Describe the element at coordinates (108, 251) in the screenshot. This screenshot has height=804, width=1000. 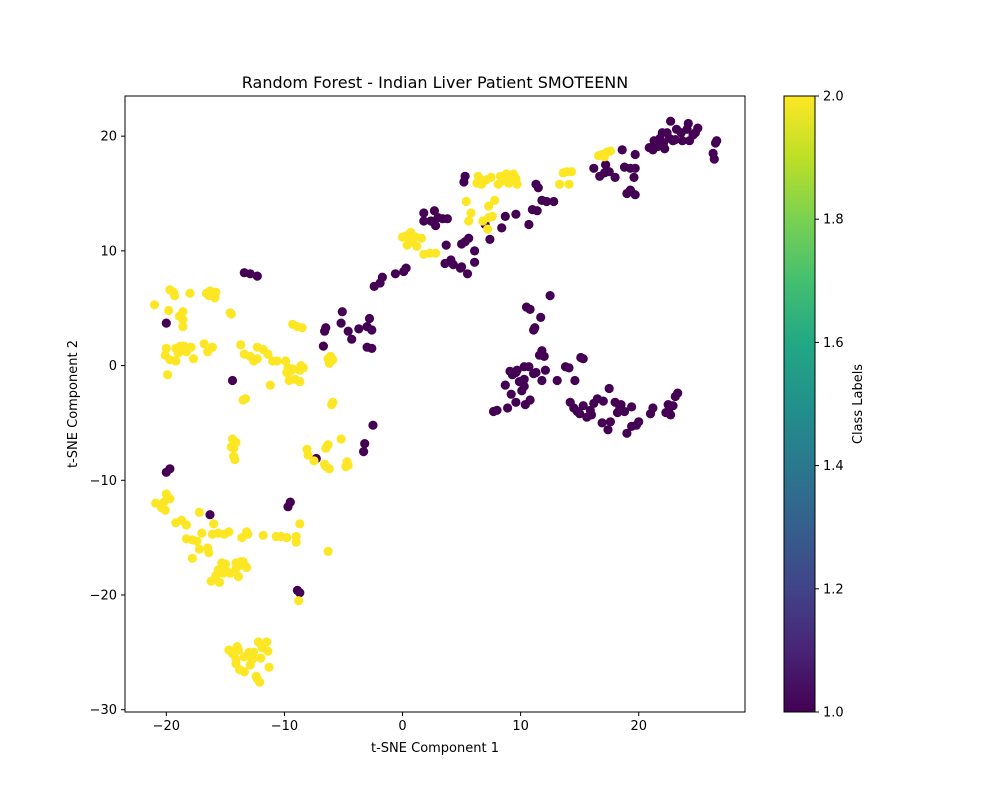
I see `y-tick-label: 10` at that location.